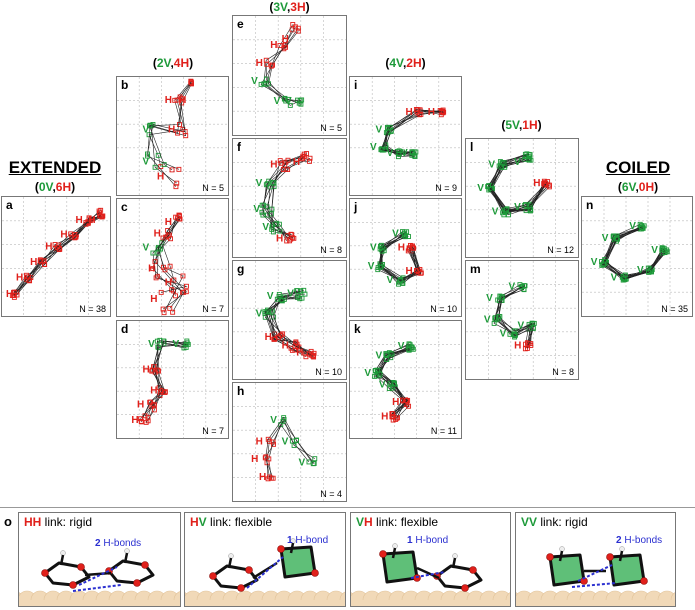  Describe the element at coordinates (124, 207) in the screenshot. I see `panel-label: c` at that location.